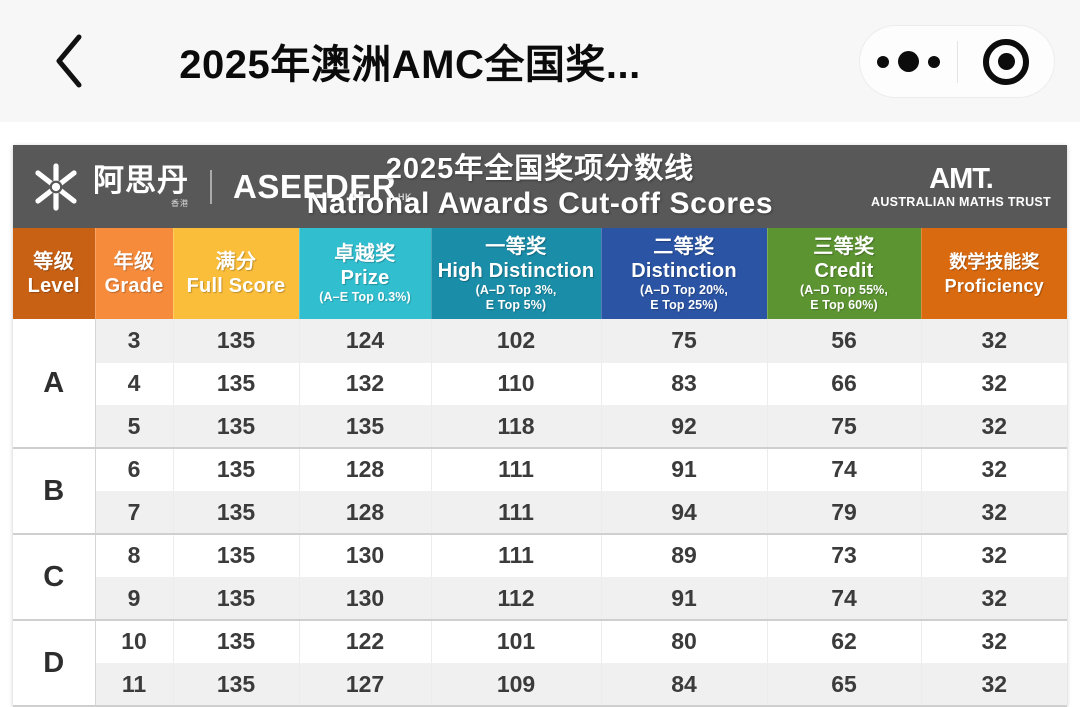 This screenshot has height=707, width=1080. What do you see at coordinates (961, 201) in the screenshot?
I see `amt-logo-sub: AUSTRALIAN MATHS TRUST` at bounding box center [961, 201].